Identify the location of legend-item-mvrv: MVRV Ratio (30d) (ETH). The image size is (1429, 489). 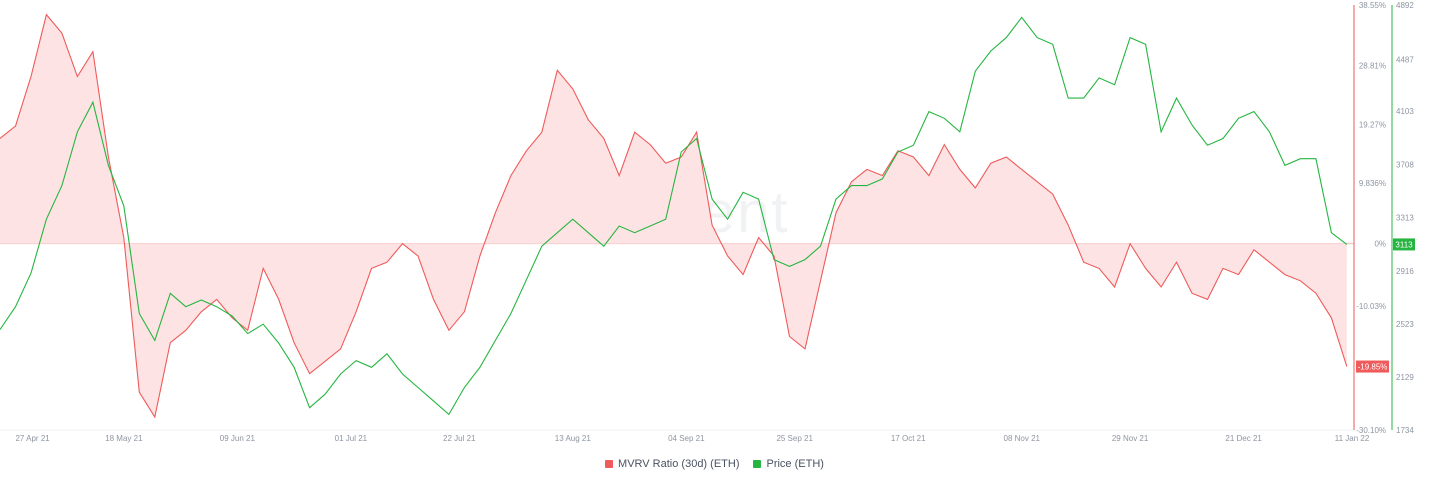
(672, 464).